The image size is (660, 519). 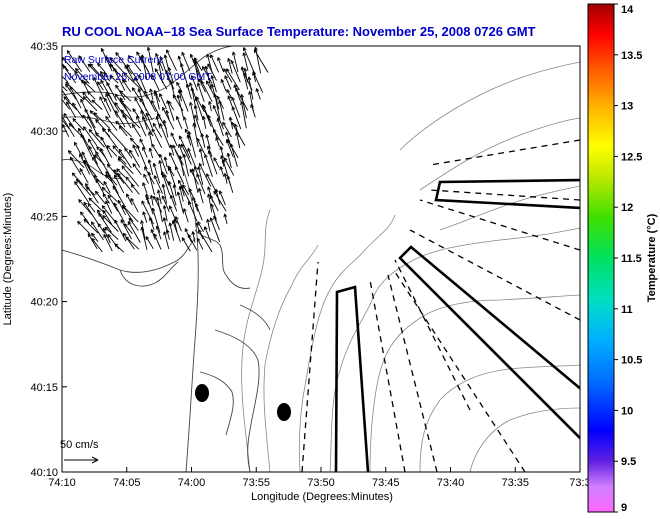 I want to click on y-tick-label: 40:20, so click(x=44, y=303).